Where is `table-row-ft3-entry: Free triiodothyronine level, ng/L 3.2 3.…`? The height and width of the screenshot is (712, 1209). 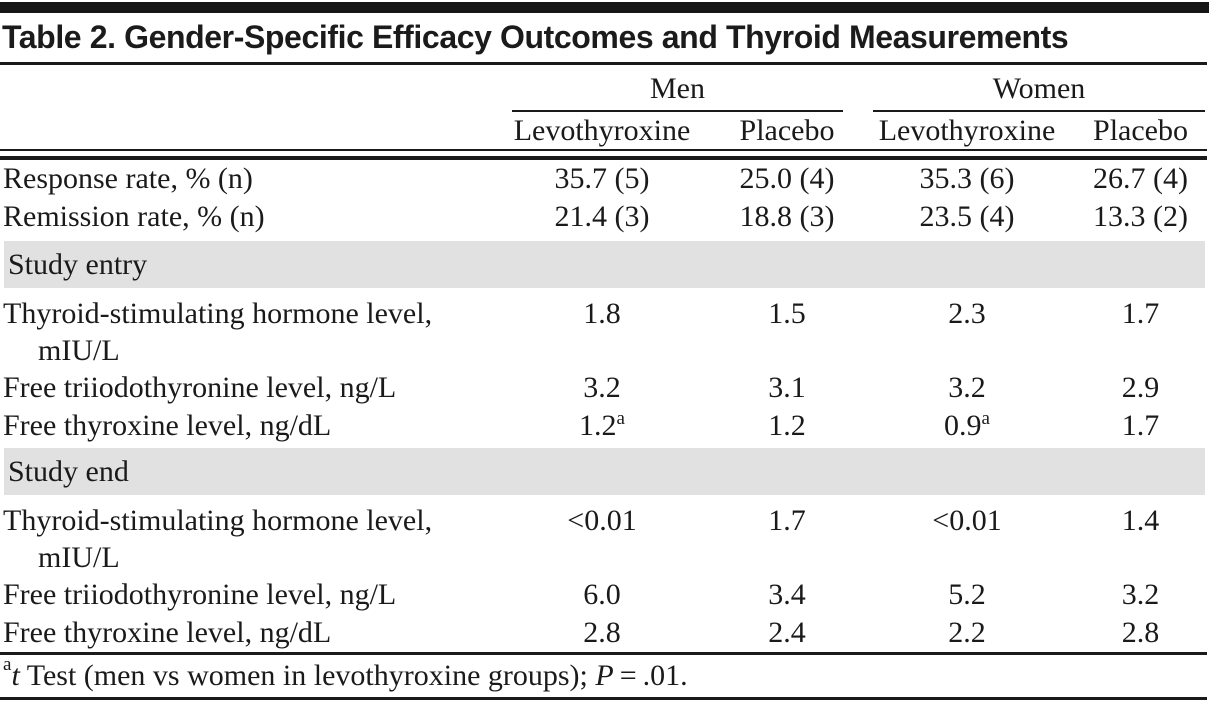 table-row-ft3-entry: Free triiodothyronine level, ng/L 3.2 3.… is located at coordinates (604, 388).